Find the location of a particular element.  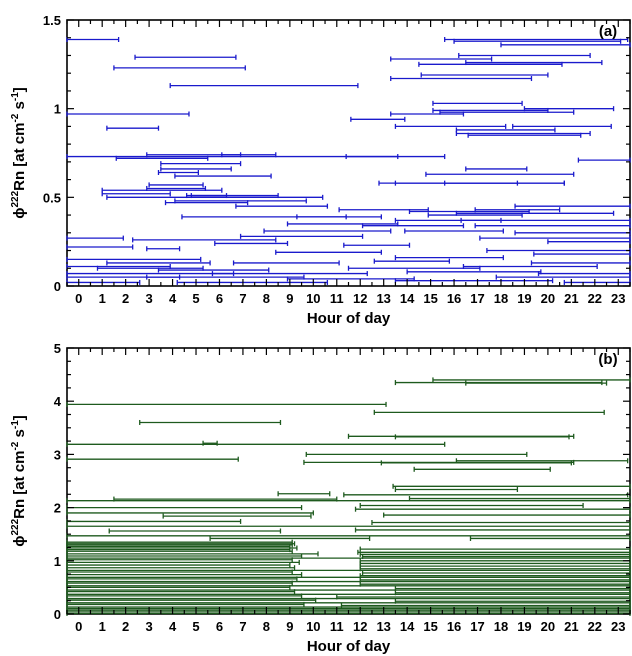

y-tick-label: 5 is located at coordinates (57, 348).